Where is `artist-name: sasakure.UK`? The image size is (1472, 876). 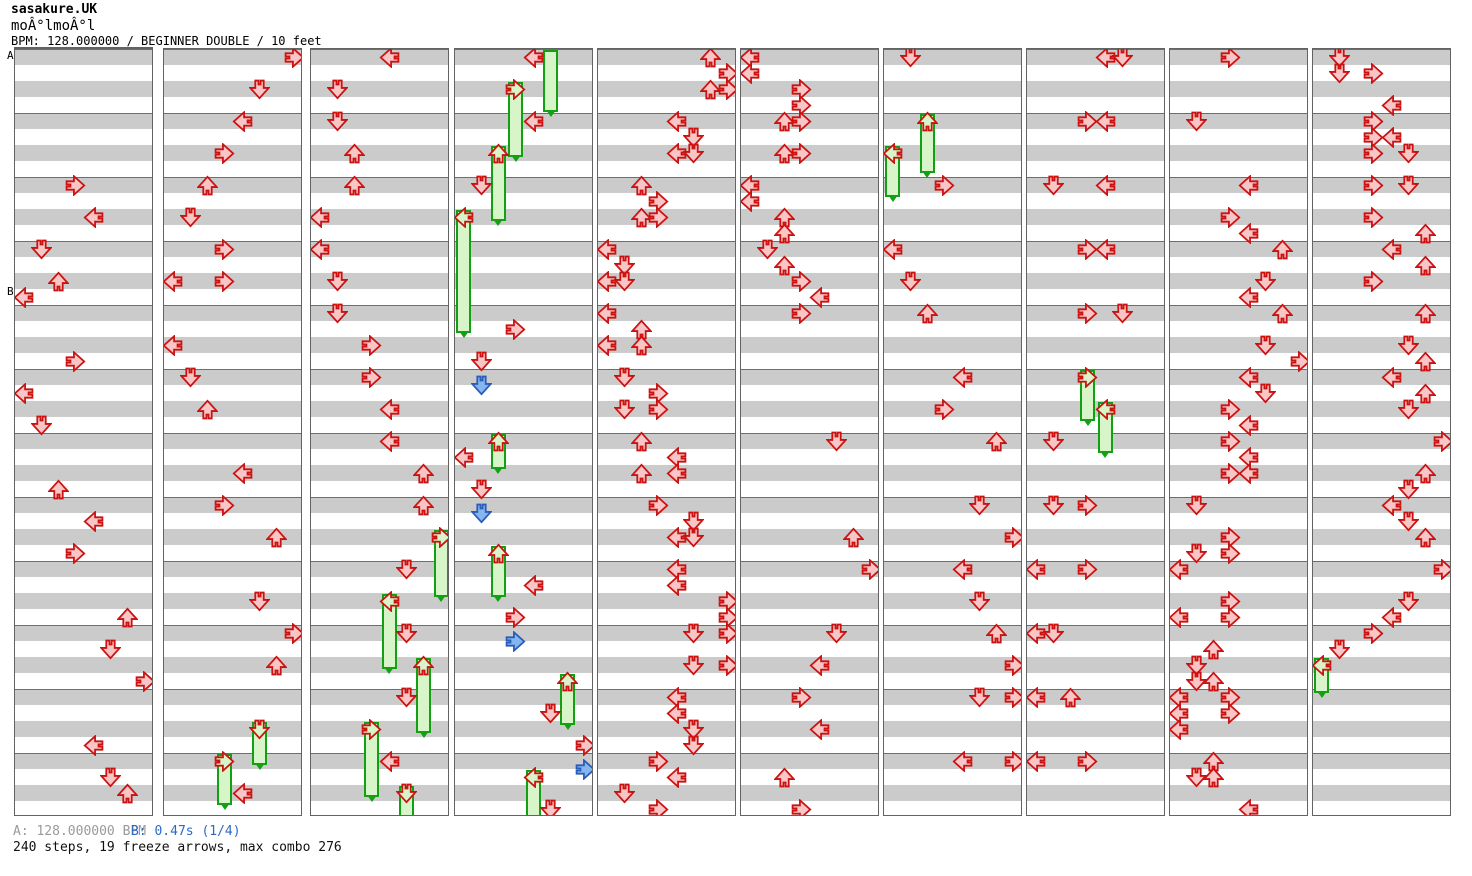
artist-name: sasakure.UK is located at coordinates (54, 9).